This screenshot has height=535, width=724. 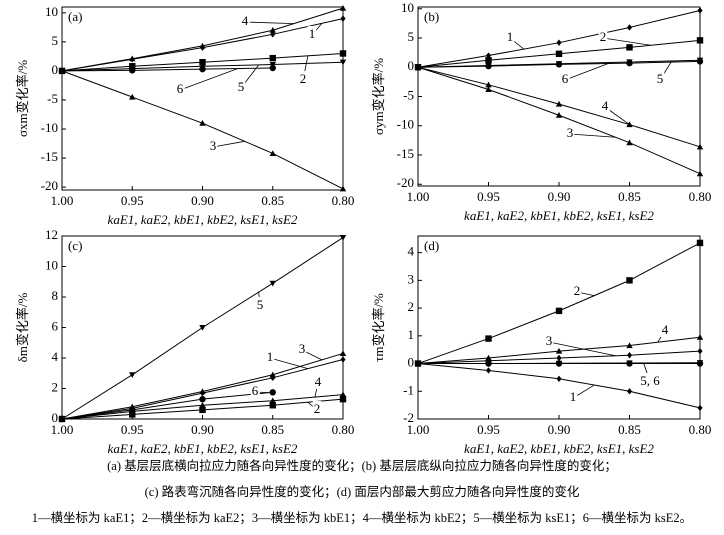 What do you see at coordinates (22, 327) in the screenshot?
I see `y-axis-label: δm变化率/%` at bounding box center [22, 327].